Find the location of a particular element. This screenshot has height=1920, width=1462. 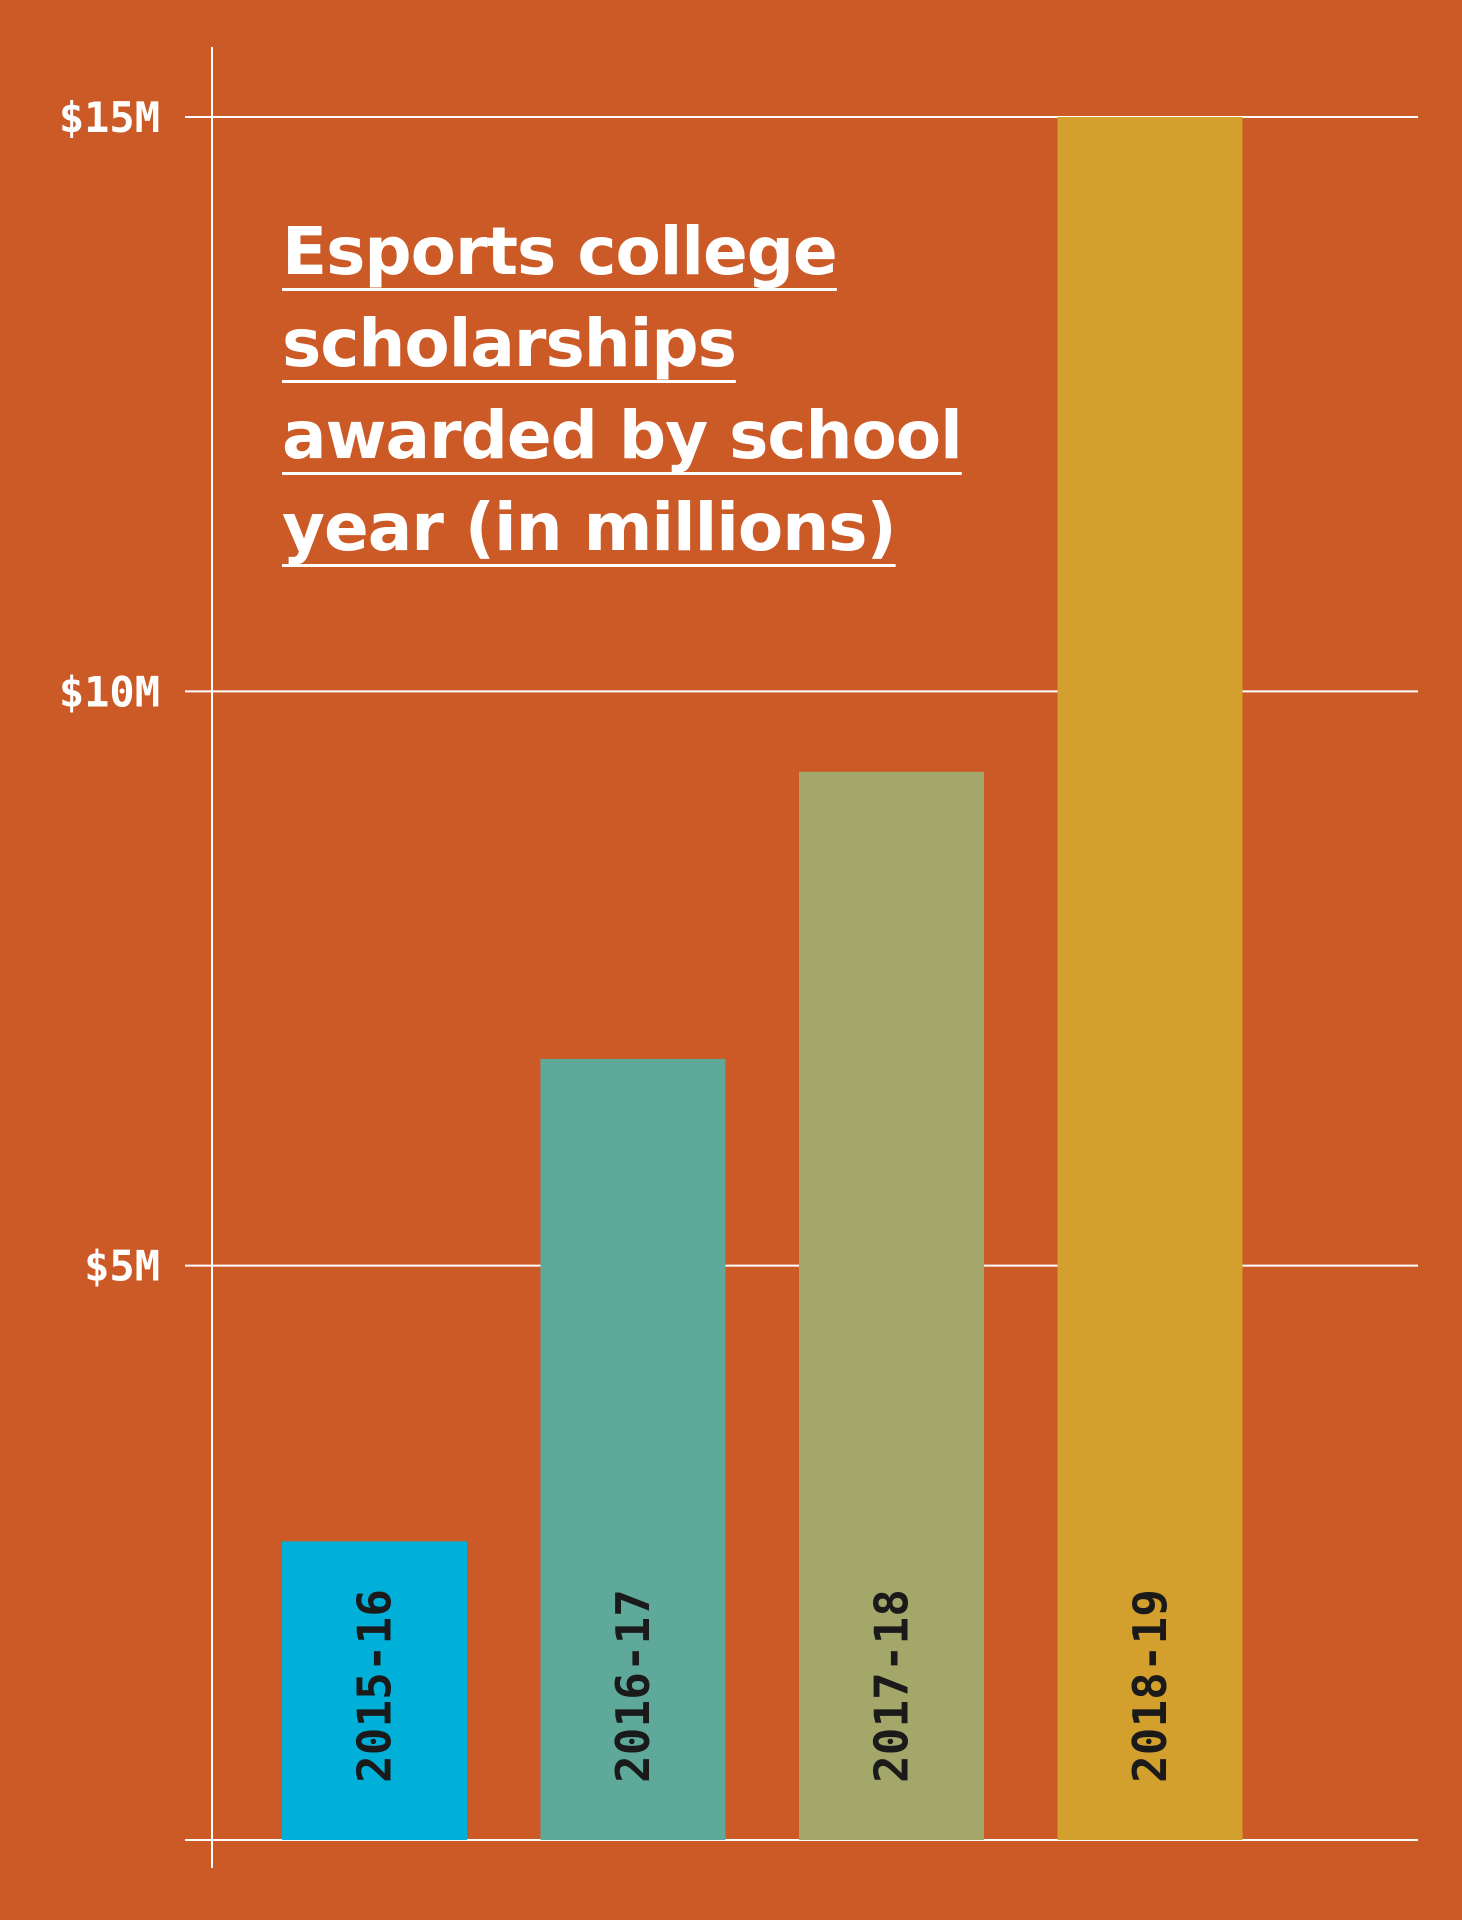

y-tick-labels: $5M $10M $15M is located at coordinates (109, 692).